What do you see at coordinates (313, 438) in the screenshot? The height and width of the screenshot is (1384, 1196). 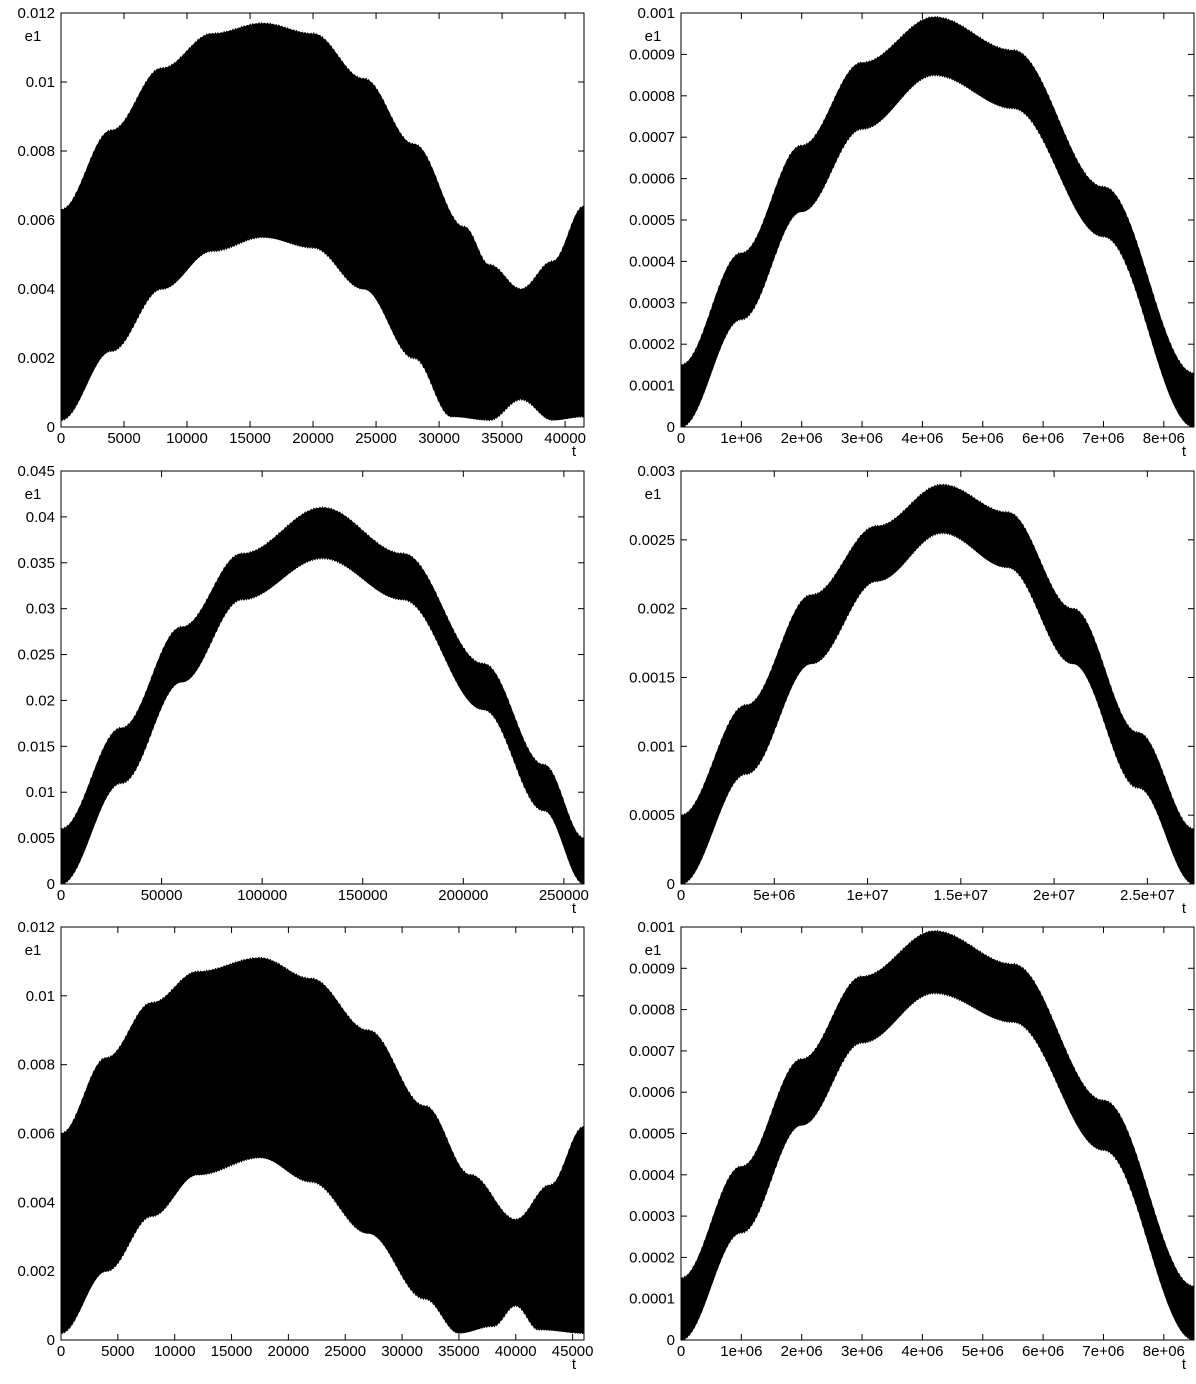 I see `x-tick-label: 20000` at bounding box center [313, 438].